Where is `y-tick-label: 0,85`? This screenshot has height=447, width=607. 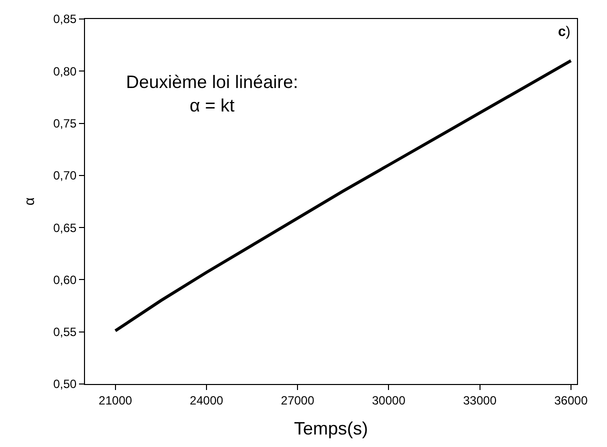
y-tick-label: 0,85 is located at coordinates (65, 19).